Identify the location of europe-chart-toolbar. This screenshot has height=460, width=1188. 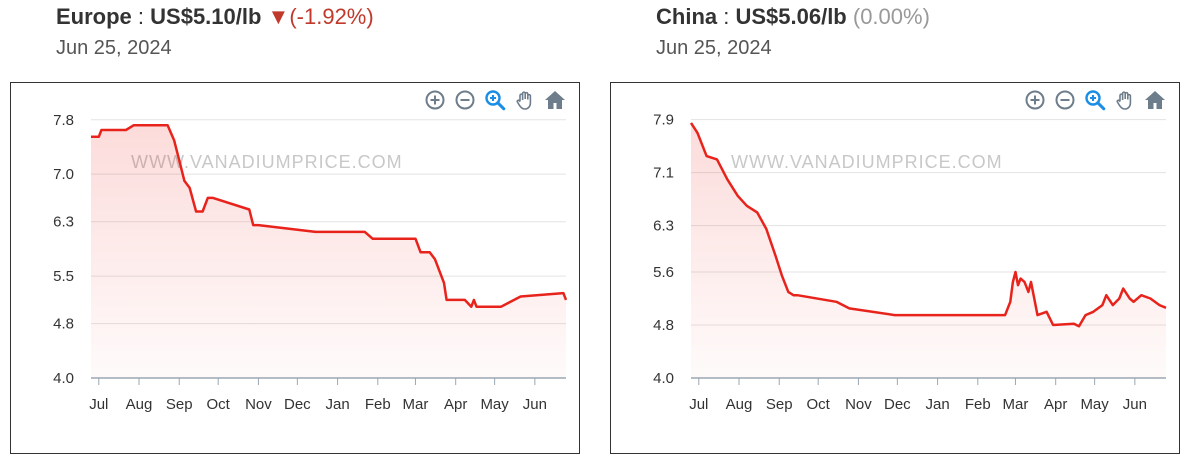
(495, 100).